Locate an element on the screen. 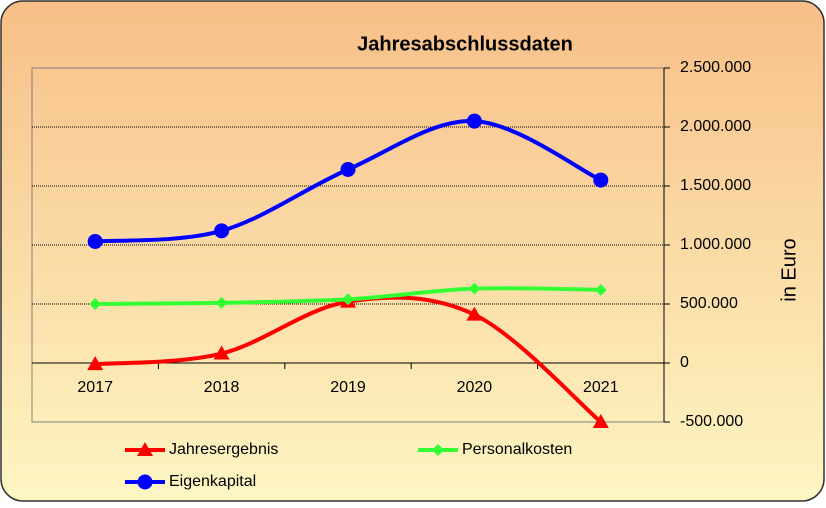 The width and height of the screenshot is (826, 508). y-axis-label: in Euro is located at coordinates (789, 269).